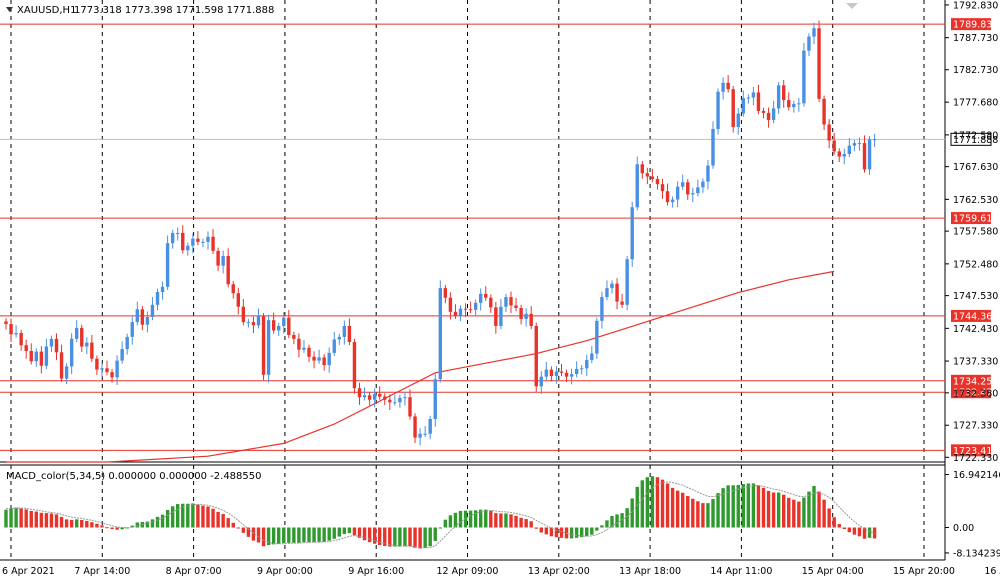  Describe the element at coordinates (833, 571) in the screenshot. I see `x-tick-label: 15 Apr 04:00` at that location.